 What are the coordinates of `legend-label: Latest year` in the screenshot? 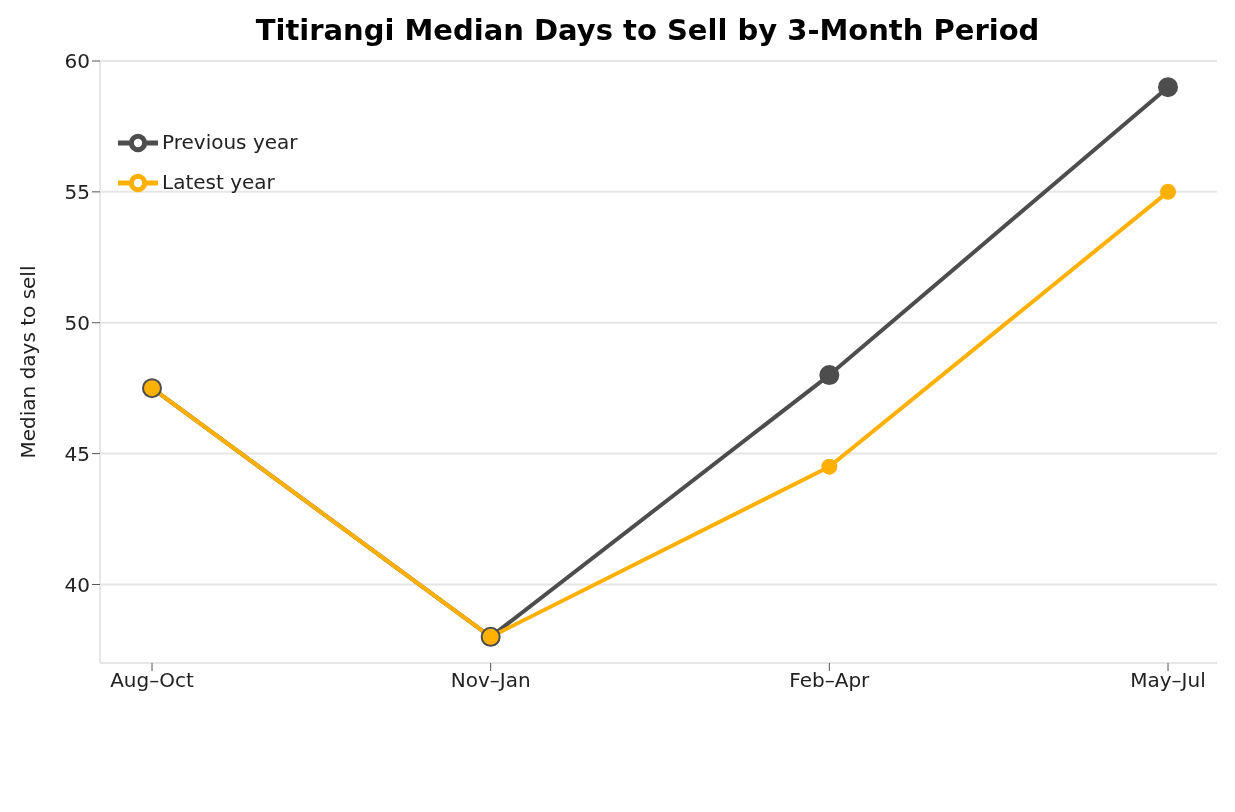 It's located at (218, 181).